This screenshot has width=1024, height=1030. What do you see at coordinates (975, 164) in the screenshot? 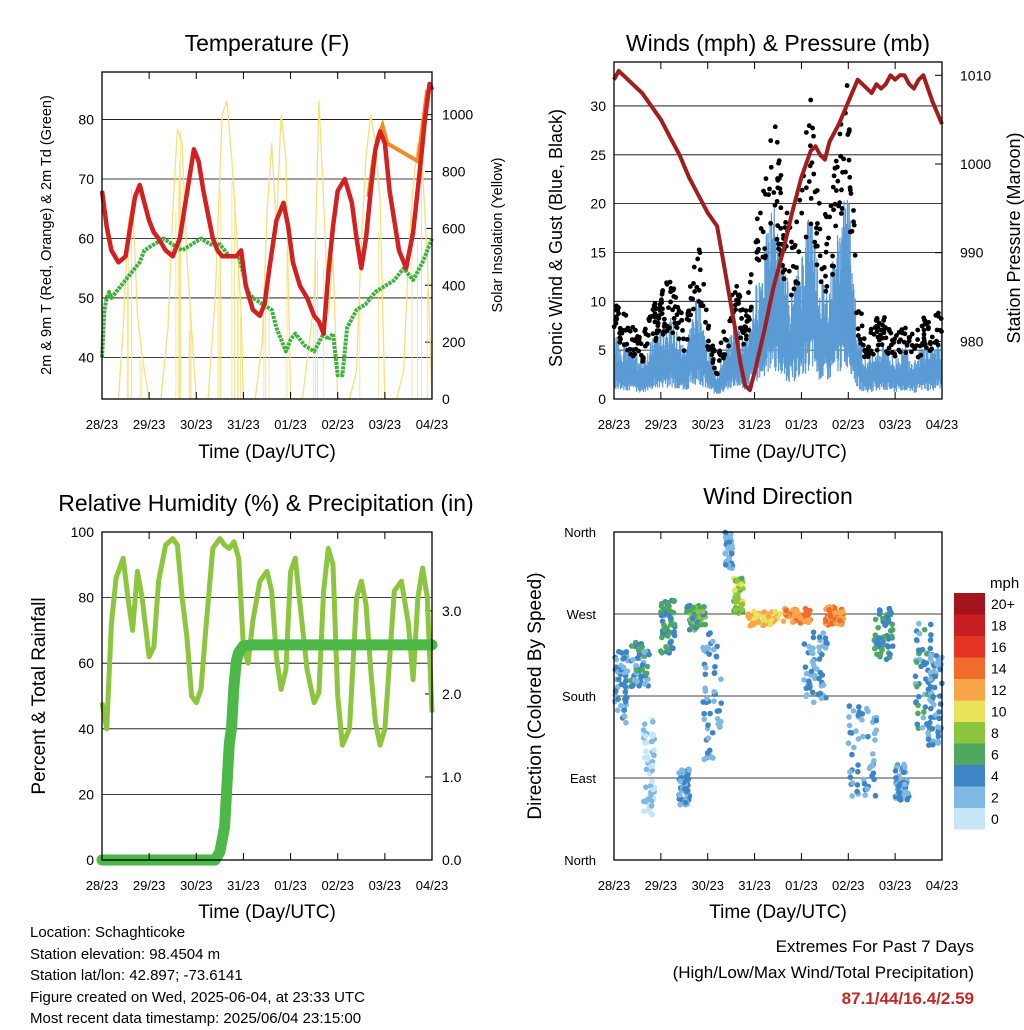
I see `winds-y2tick-label: 1000` at bounding box center [975, 164].